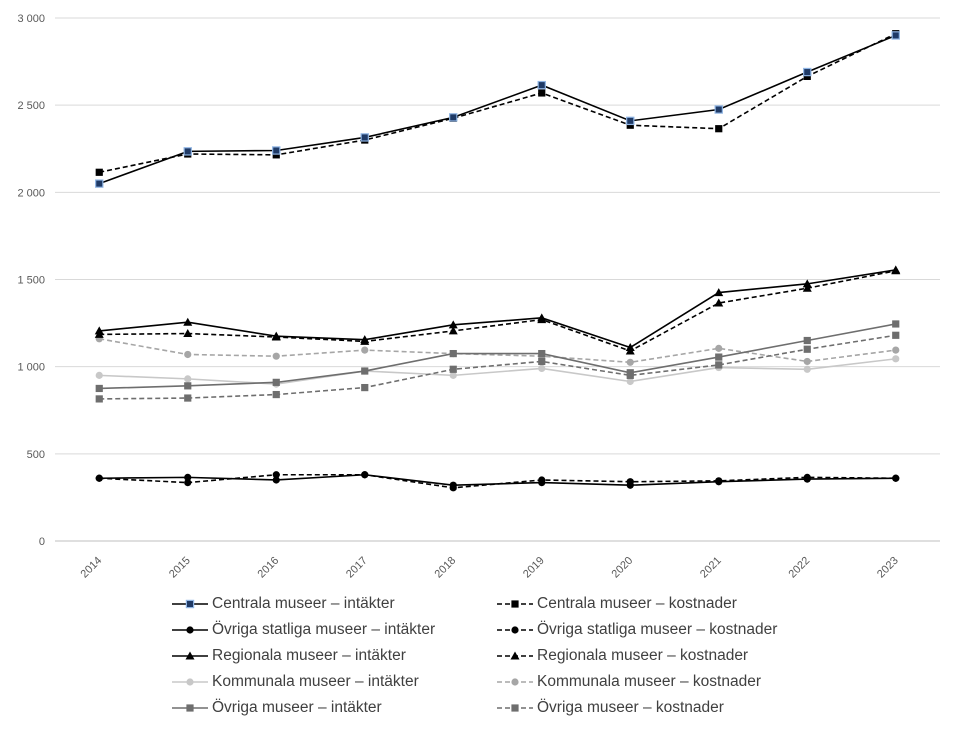 This screenshot has height=729, width=957. I want to click on y-tick-label: 3 000, so click(31, 19).